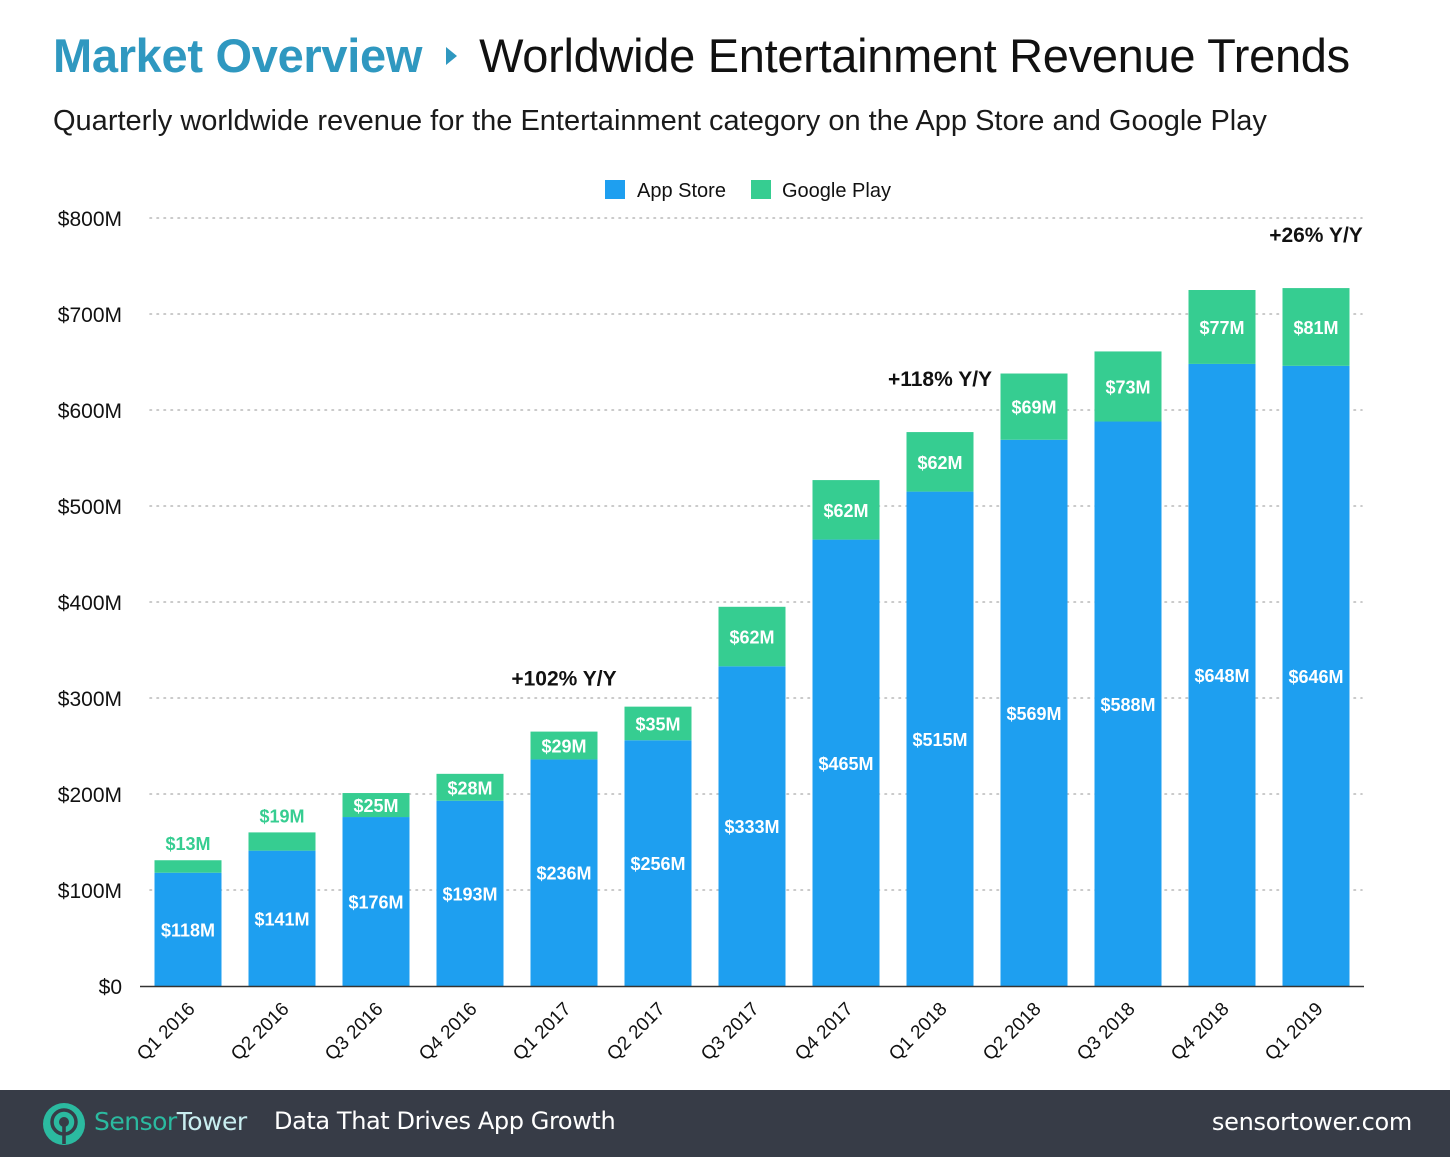  I want to click on data-label-app-store: $256M, so click(657, 864).